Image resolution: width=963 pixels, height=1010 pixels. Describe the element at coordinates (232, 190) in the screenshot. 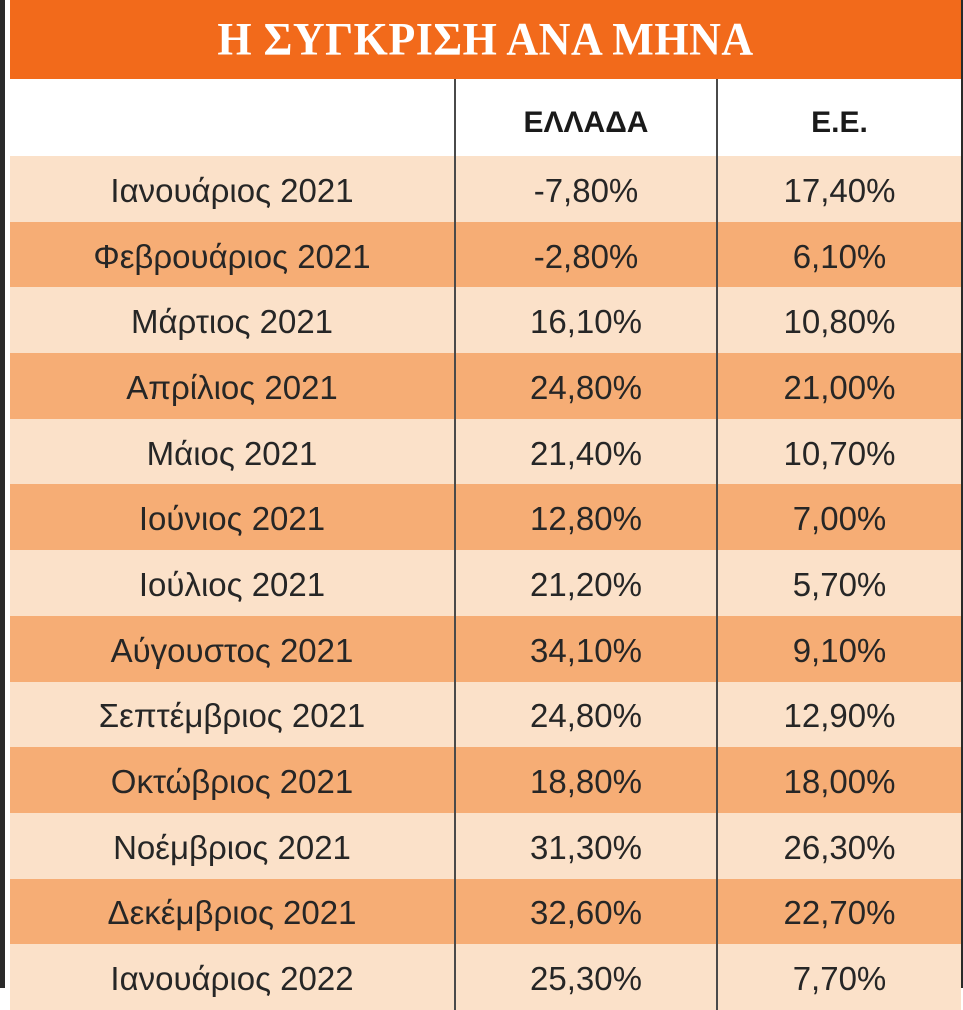

I see `month-cell: Ιανουάριος 2021` at that location.